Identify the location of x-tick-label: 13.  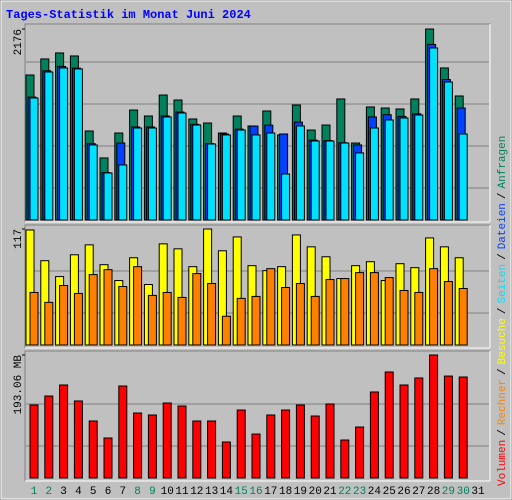
(211, 492).